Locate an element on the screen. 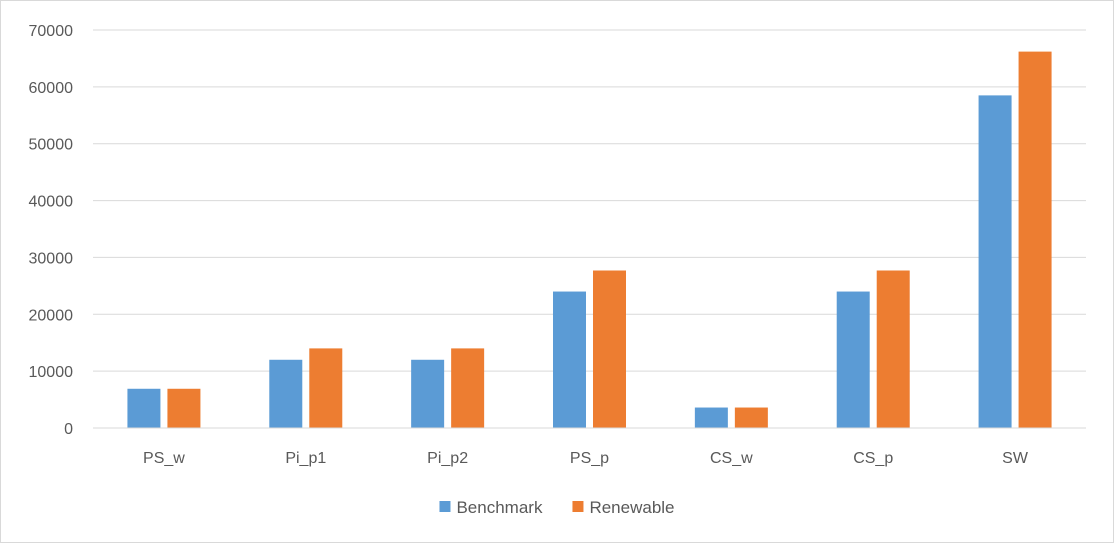 The width and height of the screenshot is (1114, 543). y-tick-label: 0 is located at coordinates (68, 429).